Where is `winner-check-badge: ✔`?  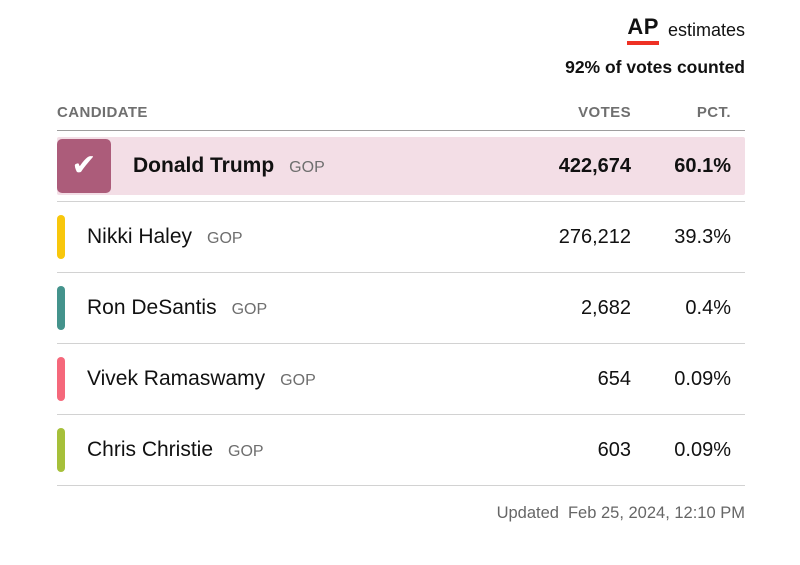 winner-check-badge: ✔ is located at coordinates (84, 166).